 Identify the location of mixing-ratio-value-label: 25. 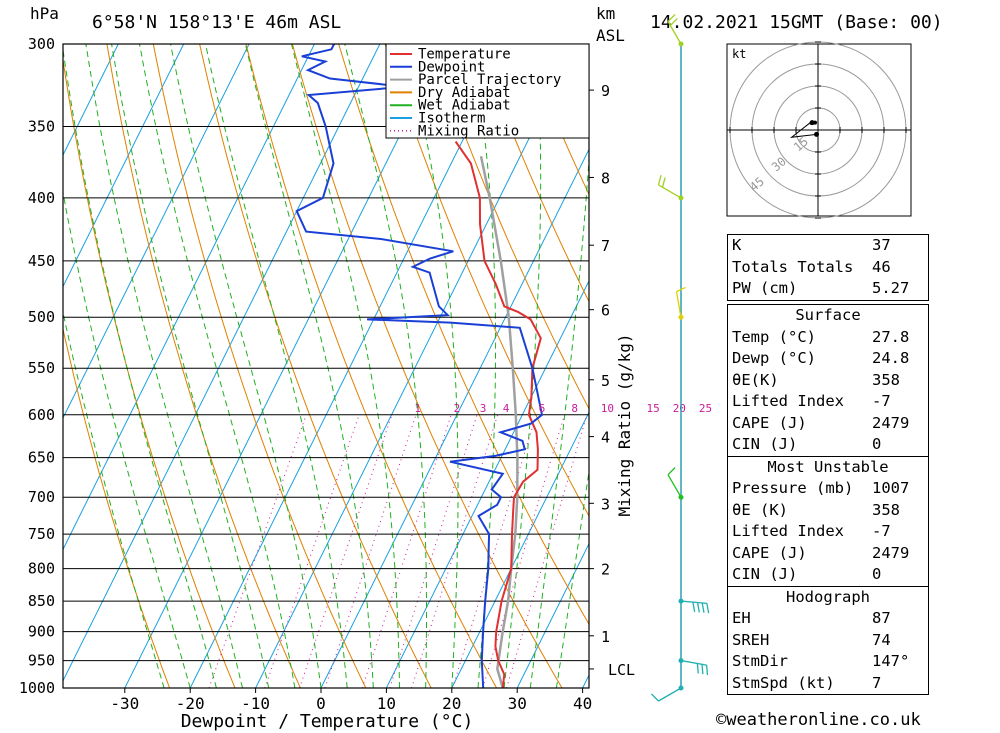
(705, 408).